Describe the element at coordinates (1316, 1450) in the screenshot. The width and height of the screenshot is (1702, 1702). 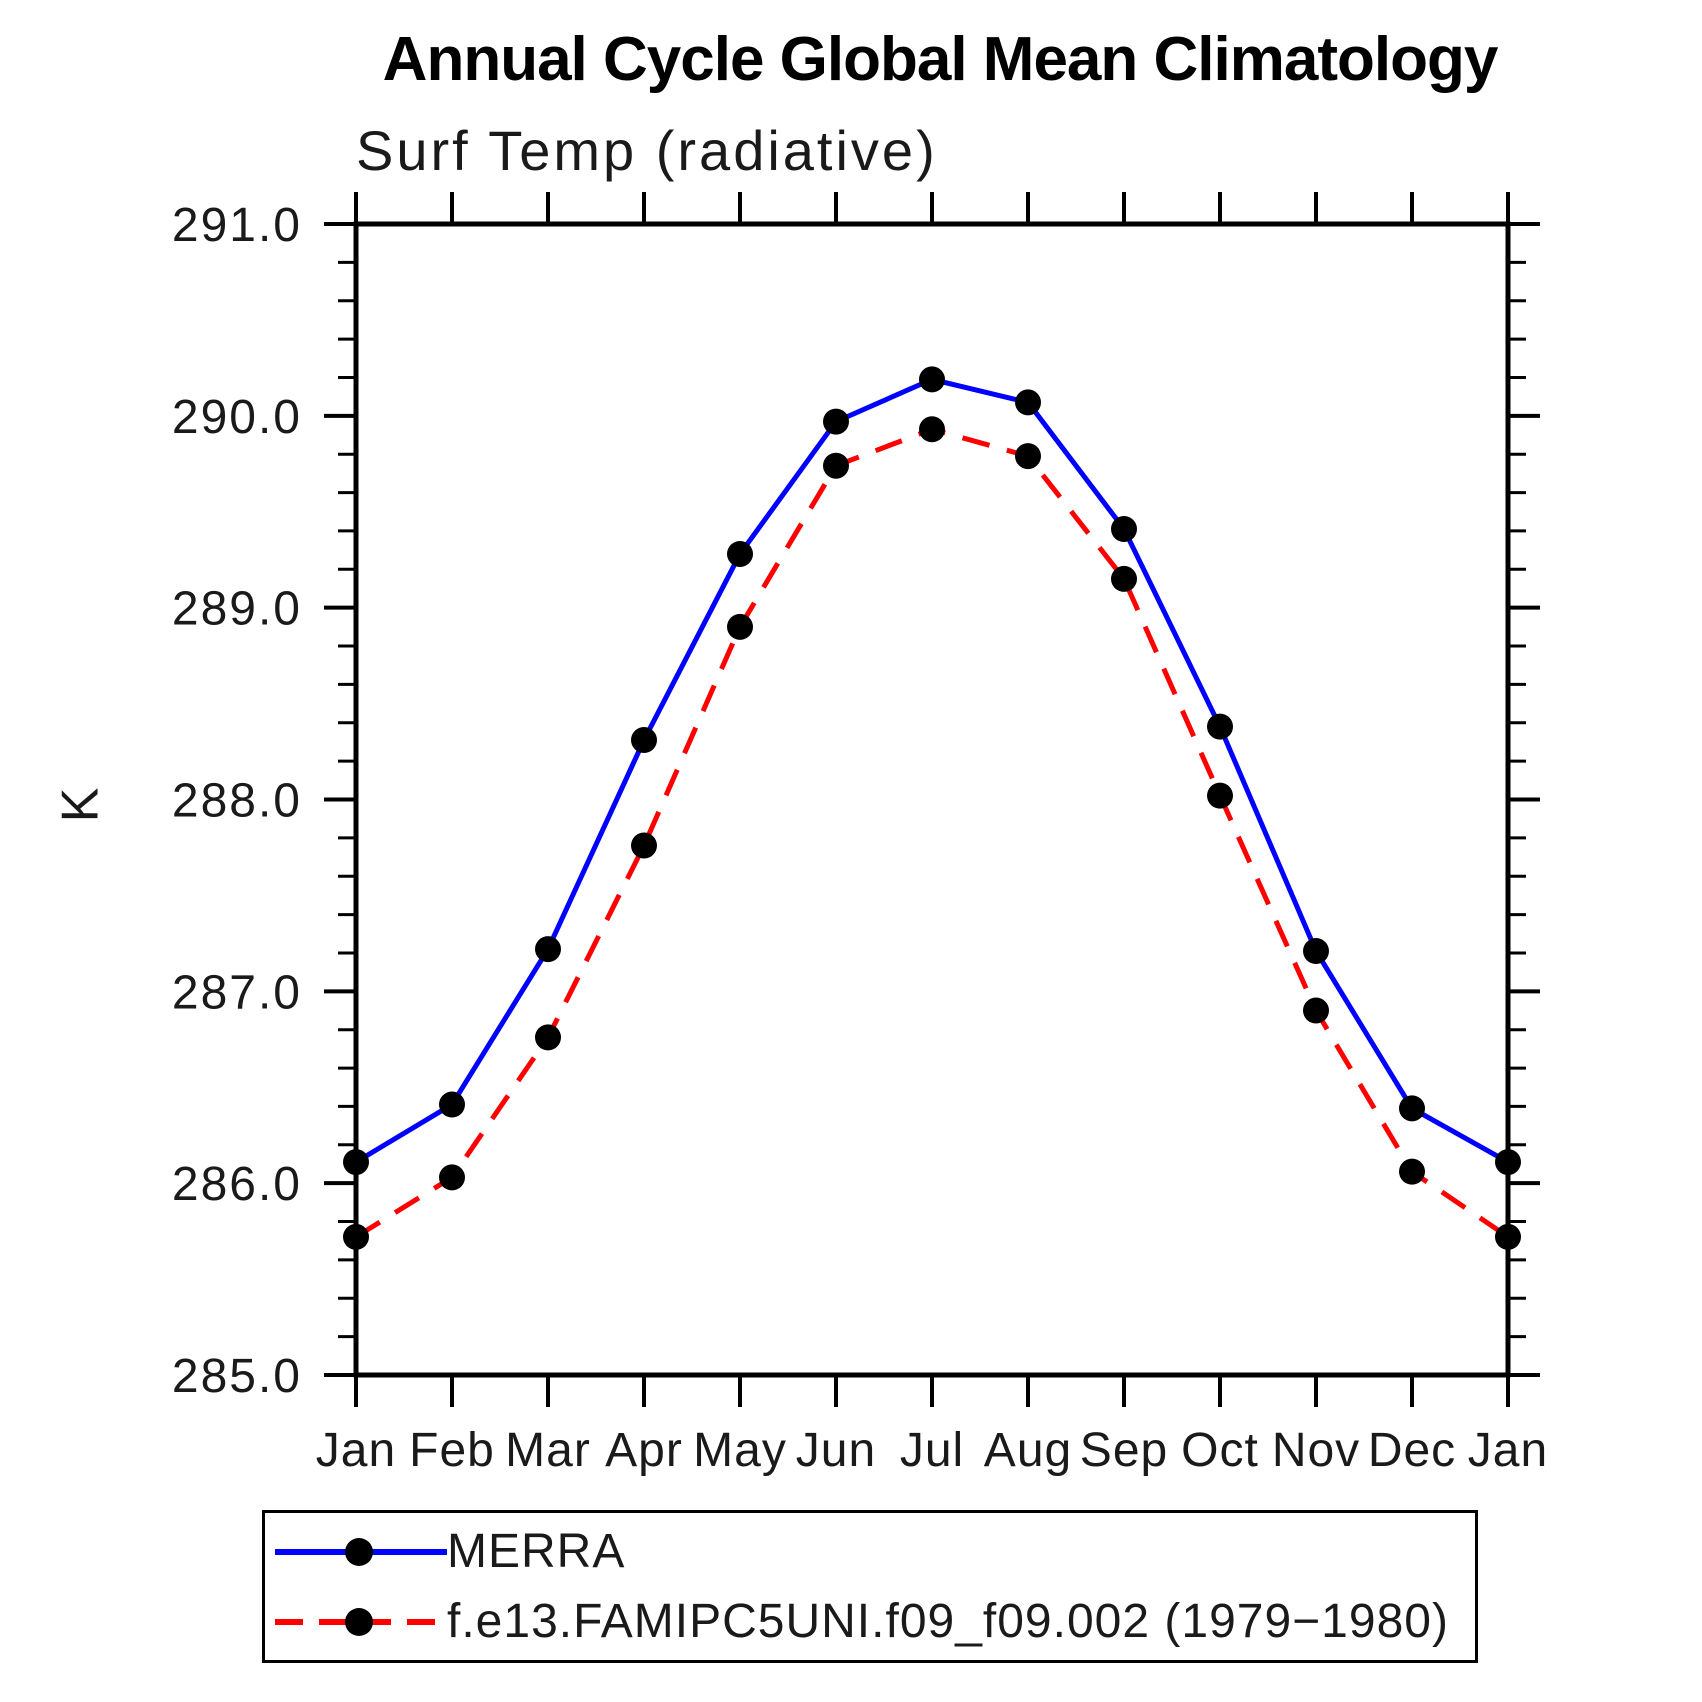
I see `svg-text: Nov` at that location.